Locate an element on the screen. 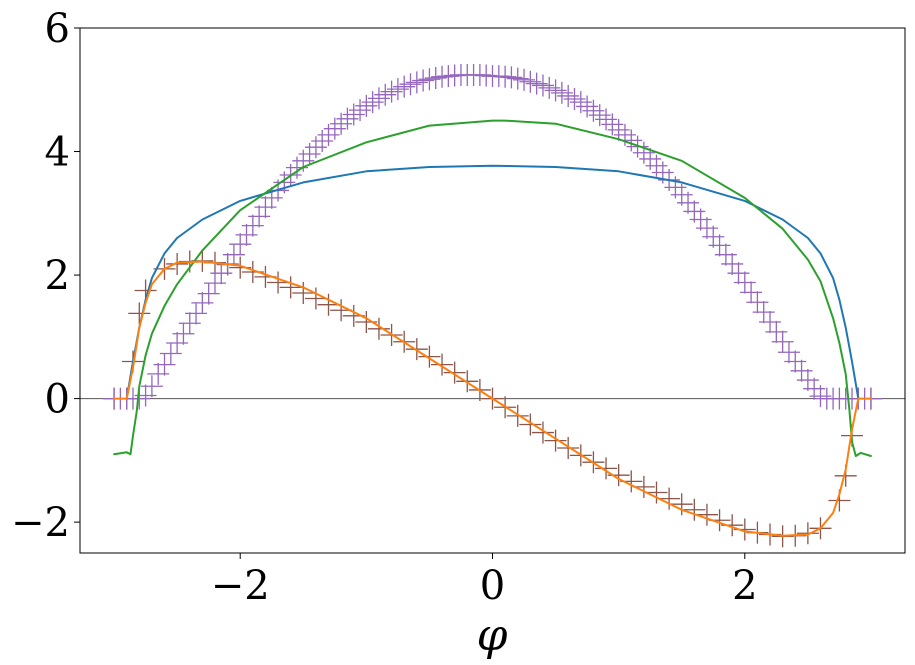  y-tick-label: 2 is located at coordinates (57, 276).